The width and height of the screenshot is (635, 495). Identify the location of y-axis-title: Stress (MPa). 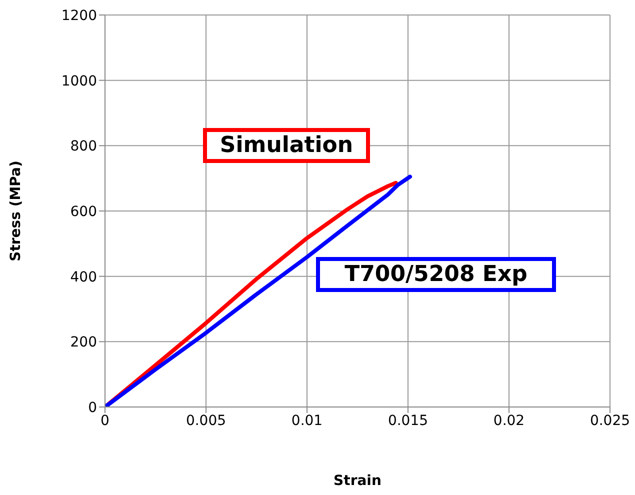
(16, 211).